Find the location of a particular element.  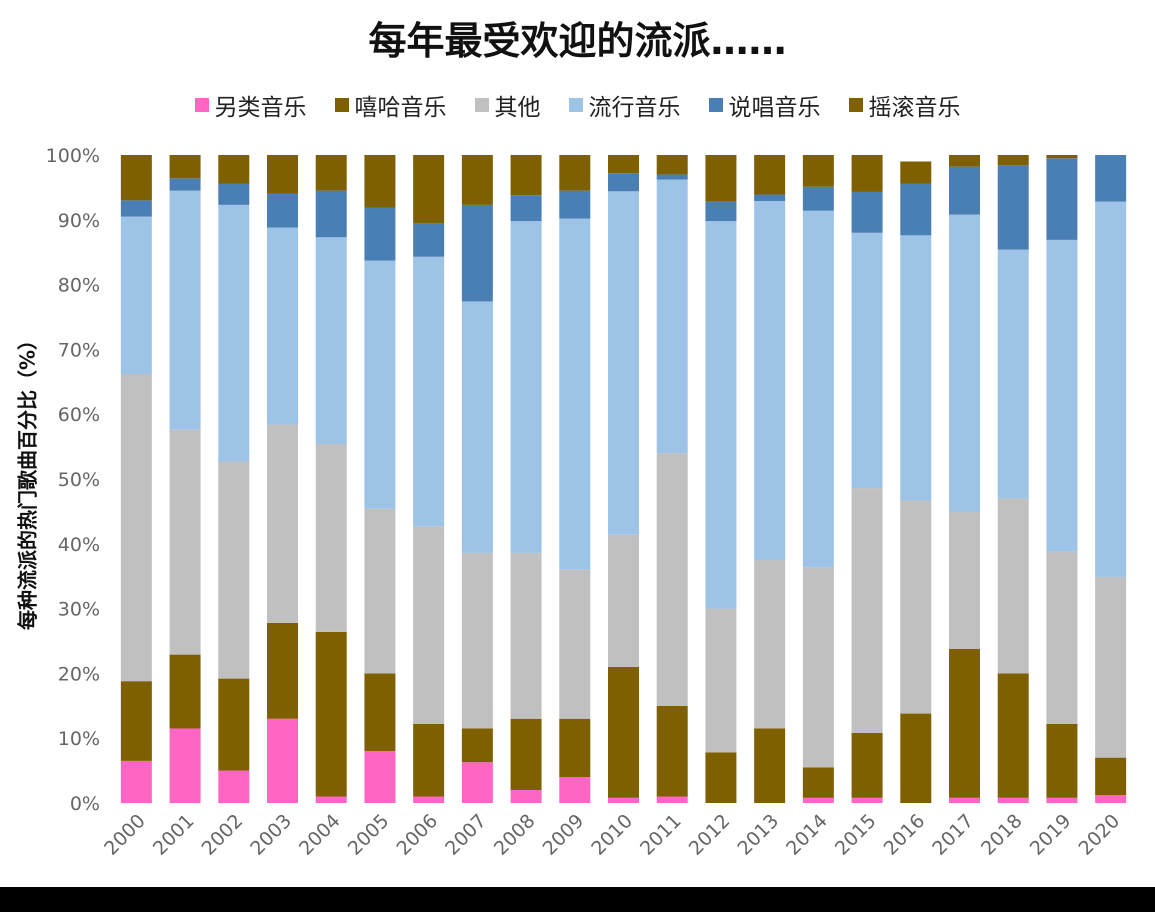

y-tick-label: 30% is located at coordinates (79, 610).